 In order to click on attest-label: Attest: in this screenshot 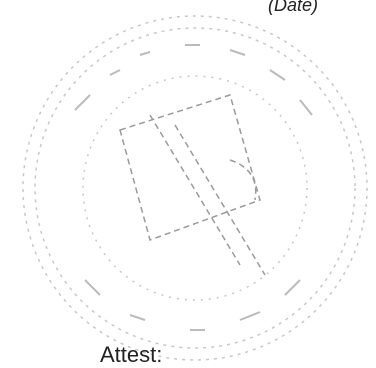, I will do `click(131, 354)`.